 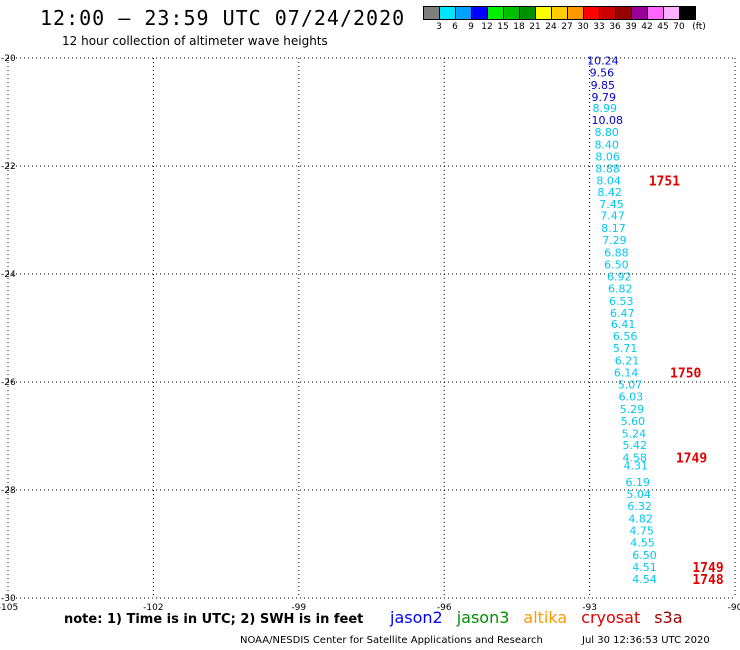 What do you see at coordinates (602, 73) in the screenshot?
I see `swh-data-label: 9.56` at bounding box center [602, 73].